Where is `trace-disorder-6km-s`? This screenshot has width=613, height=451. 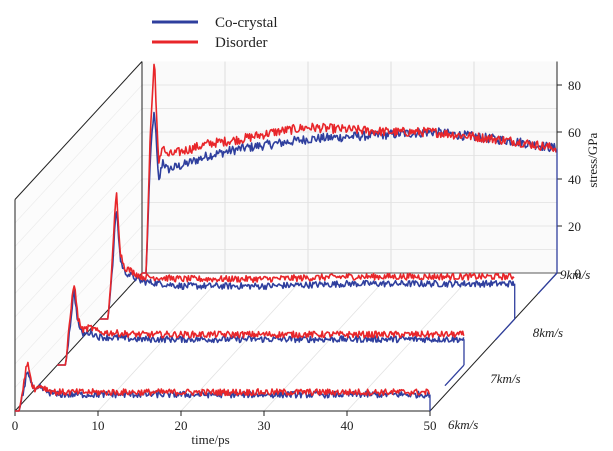 trace-disorder-6km-s is located at coordinates (223, 386).